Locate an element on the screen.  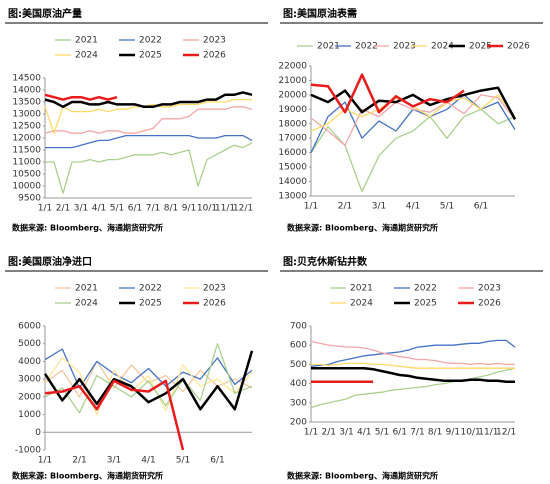
y-tick-label: 16000 is located at coordinates (292, 153).